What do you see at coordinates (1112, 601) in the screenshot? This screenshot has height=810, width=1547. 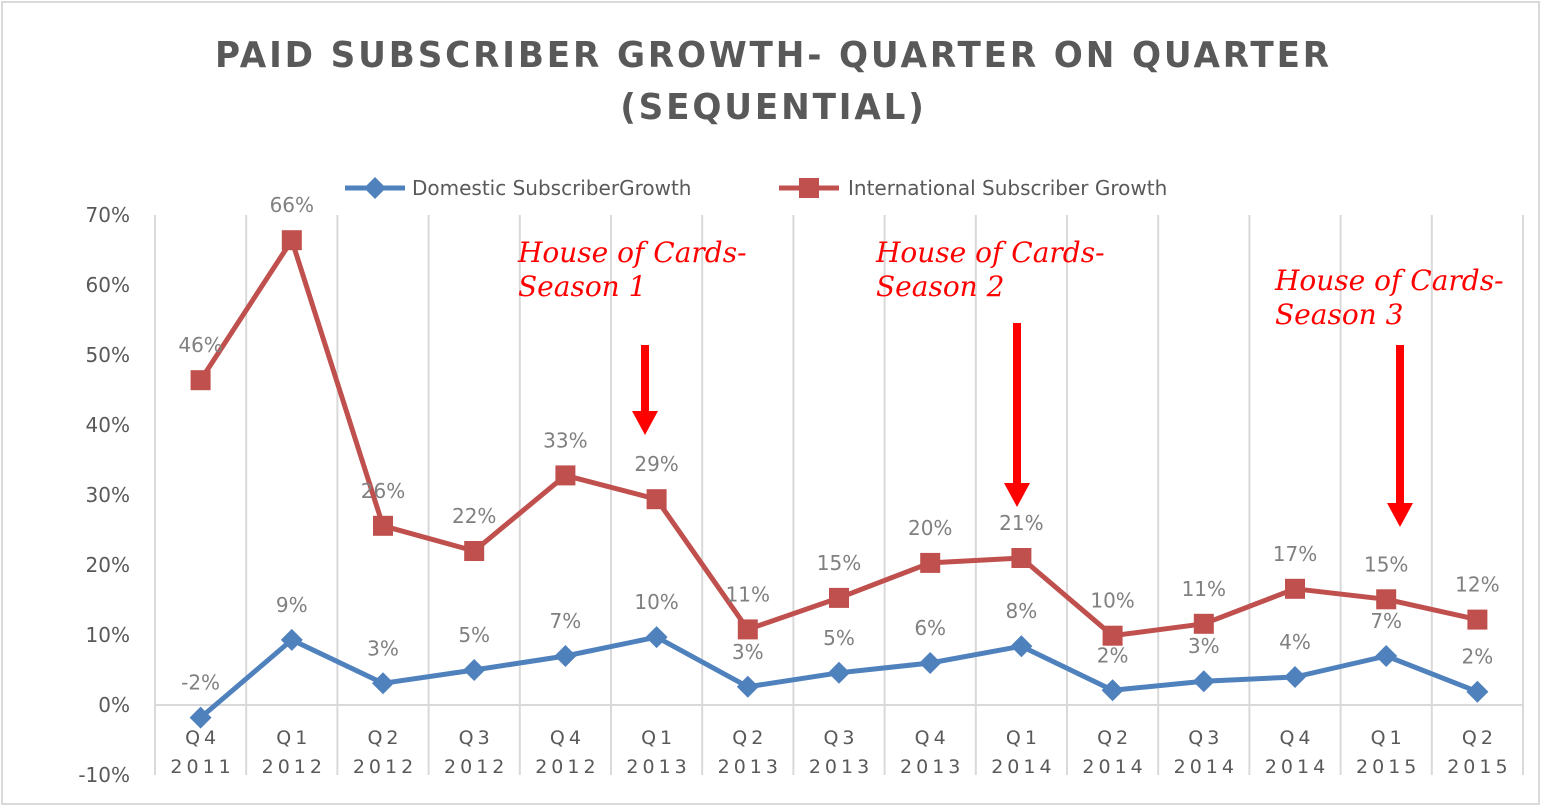 I see `international-data-label: 10%` at bounding box center [1112, 601].